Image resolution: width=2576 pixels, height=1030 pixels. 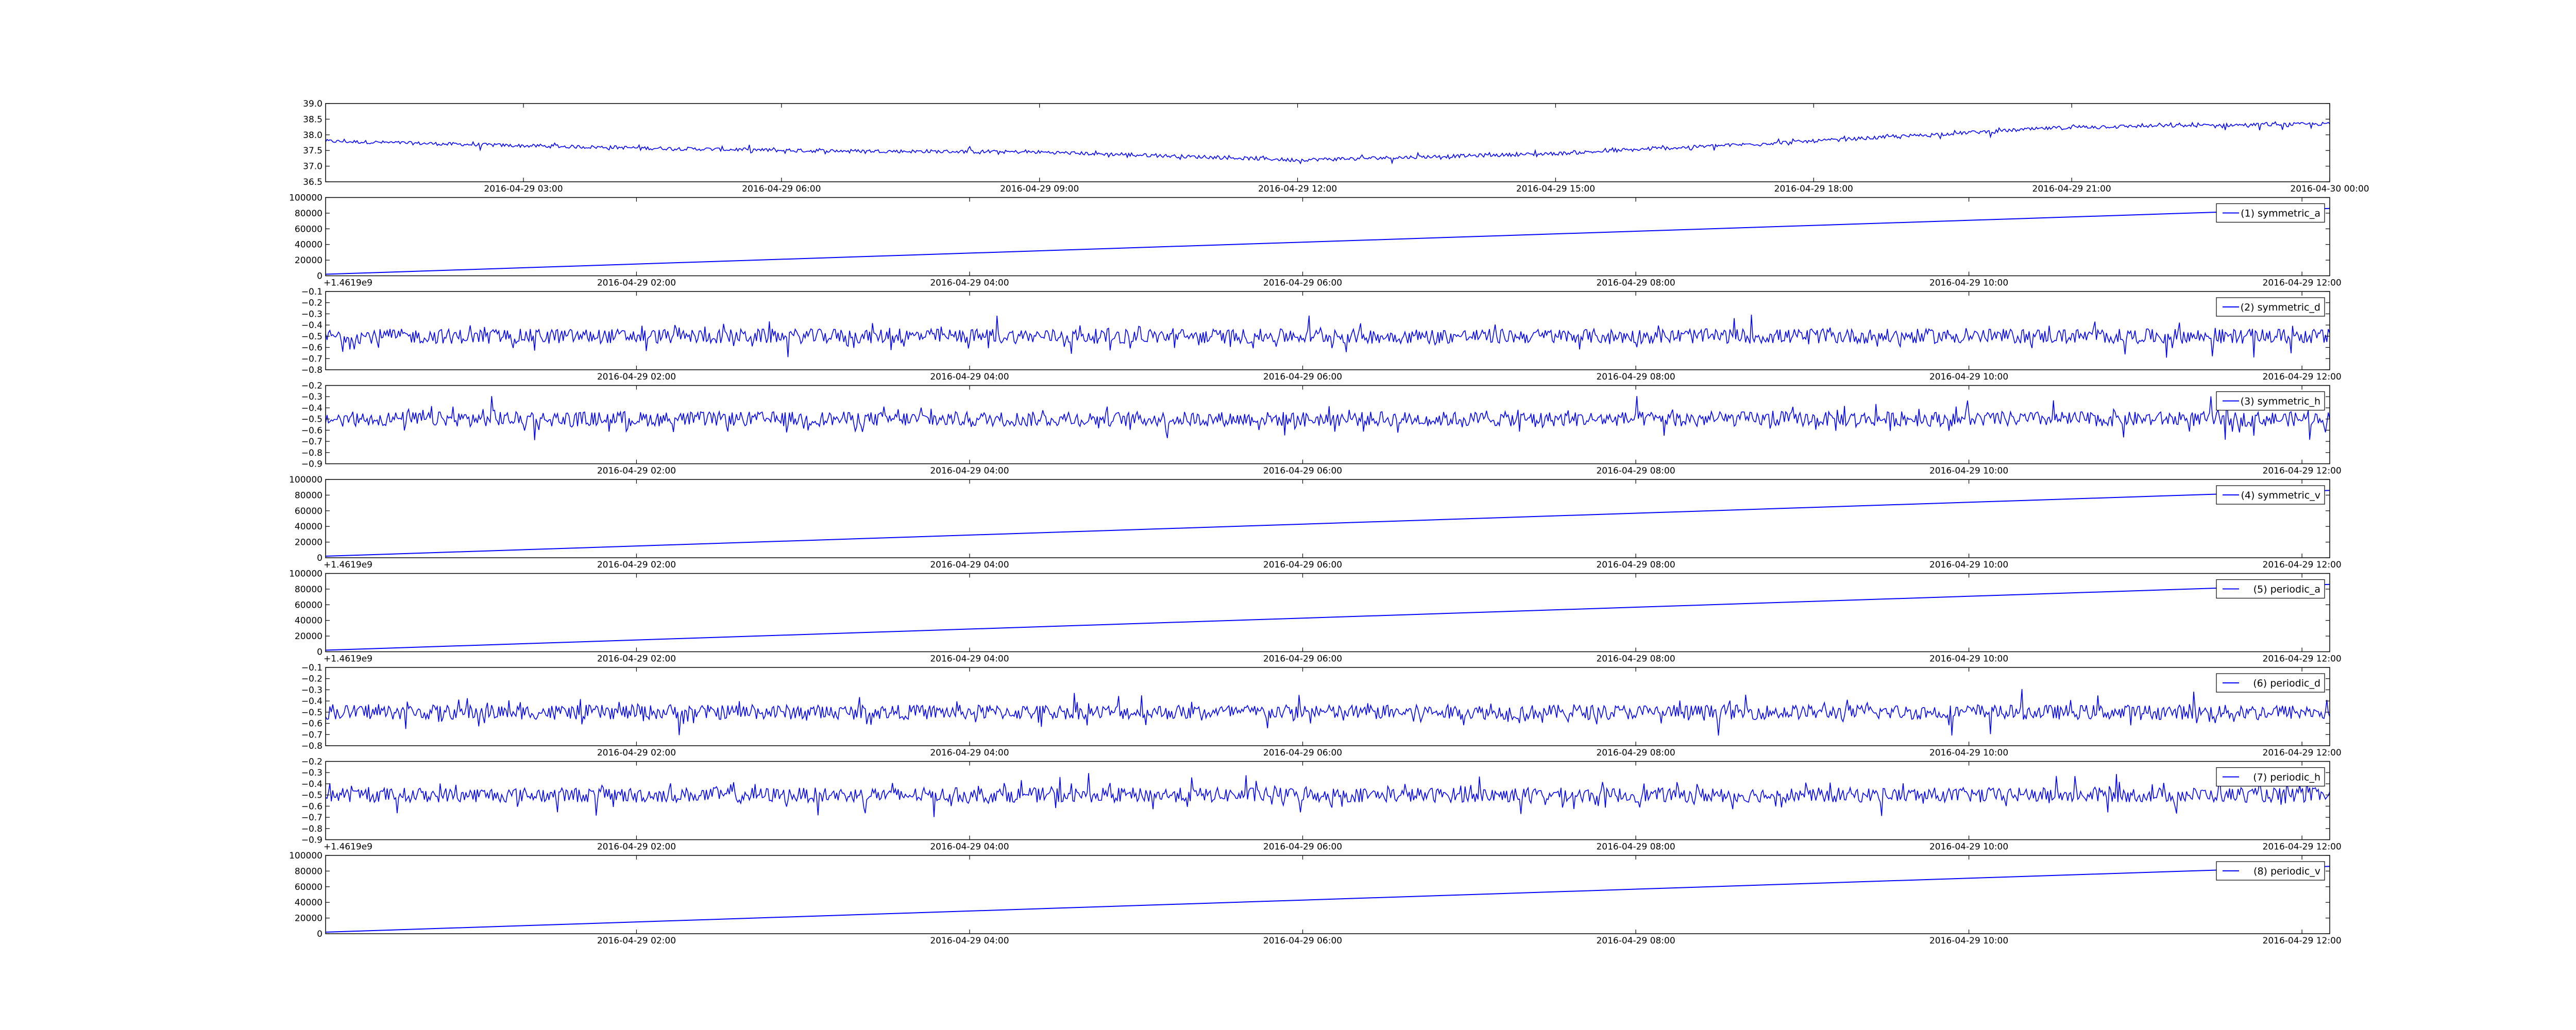 I want to click on legend-label: (2) symmetric_d, so click(x=2280, y=307).